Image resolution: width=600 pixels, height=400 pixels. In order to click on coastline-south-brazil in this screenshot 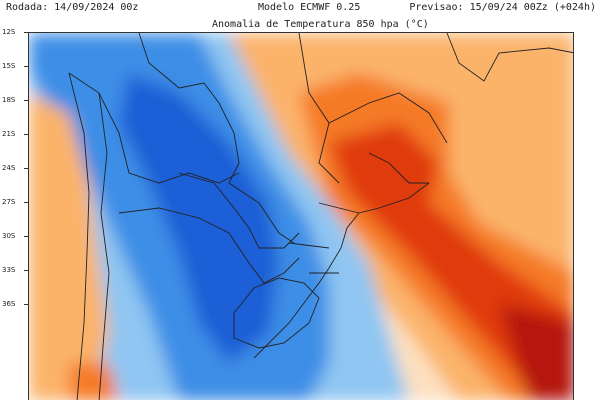, I will do `click(341, 270)`.